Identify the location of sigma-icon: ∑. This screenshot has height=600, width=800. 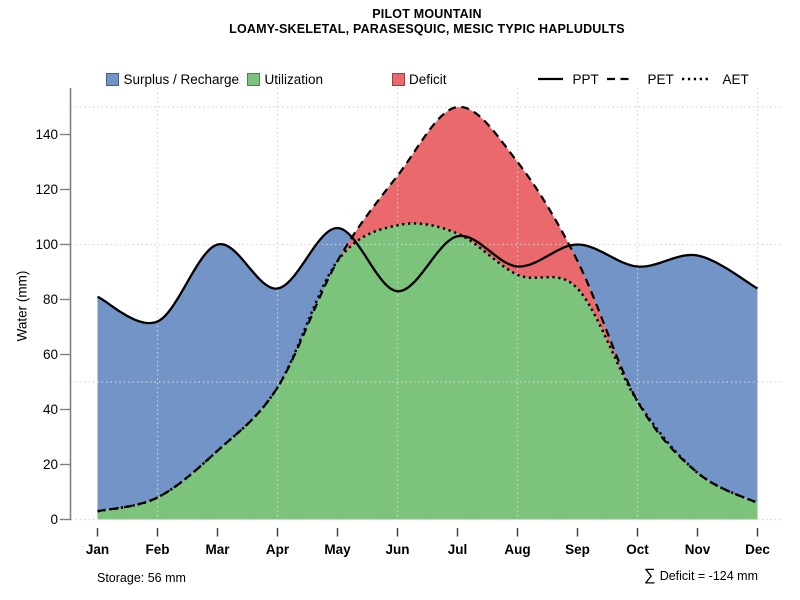
(649, 575).